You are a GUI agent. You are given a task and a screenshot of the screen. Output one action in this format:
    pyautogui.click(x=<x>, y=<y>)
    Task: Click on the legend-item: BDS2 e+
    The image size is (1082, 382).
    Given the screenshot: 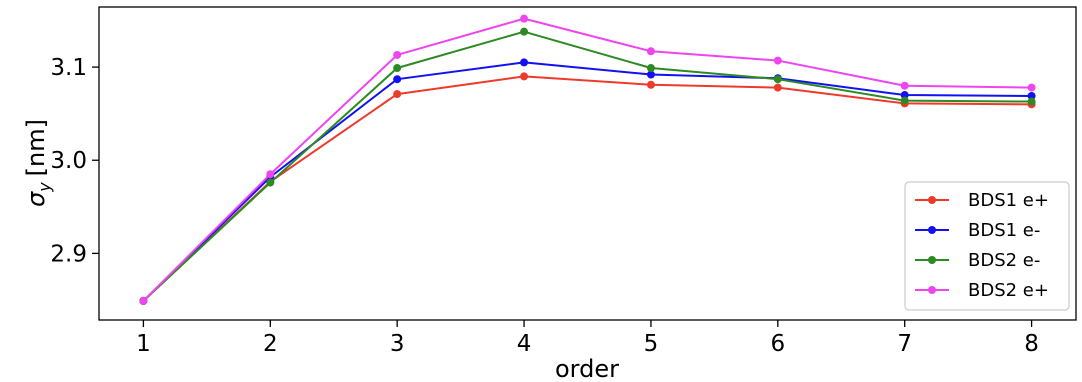 What is the action you would take?
    pyautogui.click(x=982, y=290)
    